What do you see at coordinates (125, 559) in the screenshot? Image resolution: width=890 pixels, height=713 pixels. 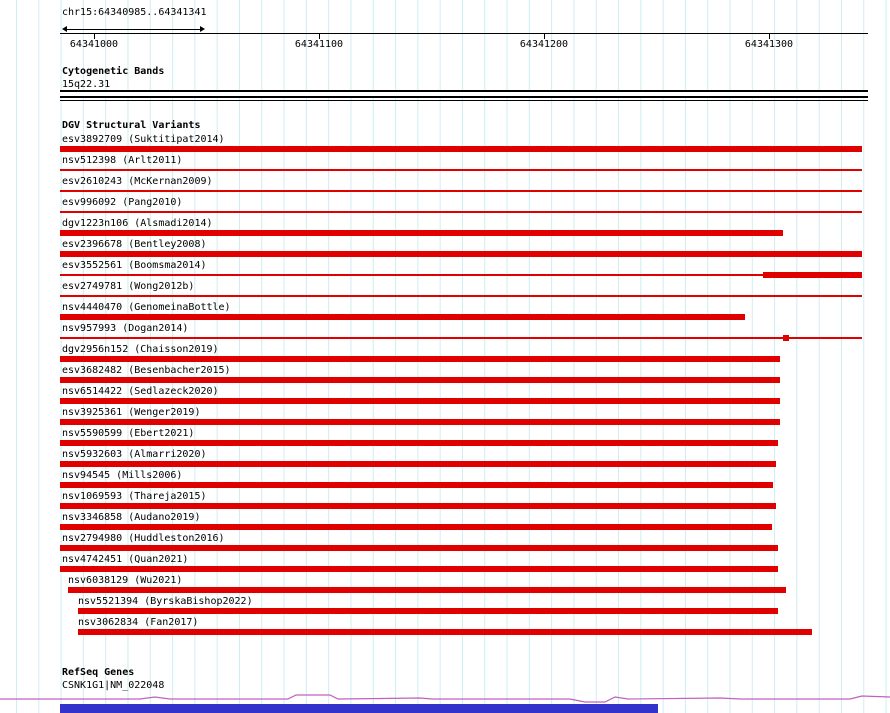 I see `variant-label: nsv4742451 (Quan2021)` at bounding box center [125, 559].